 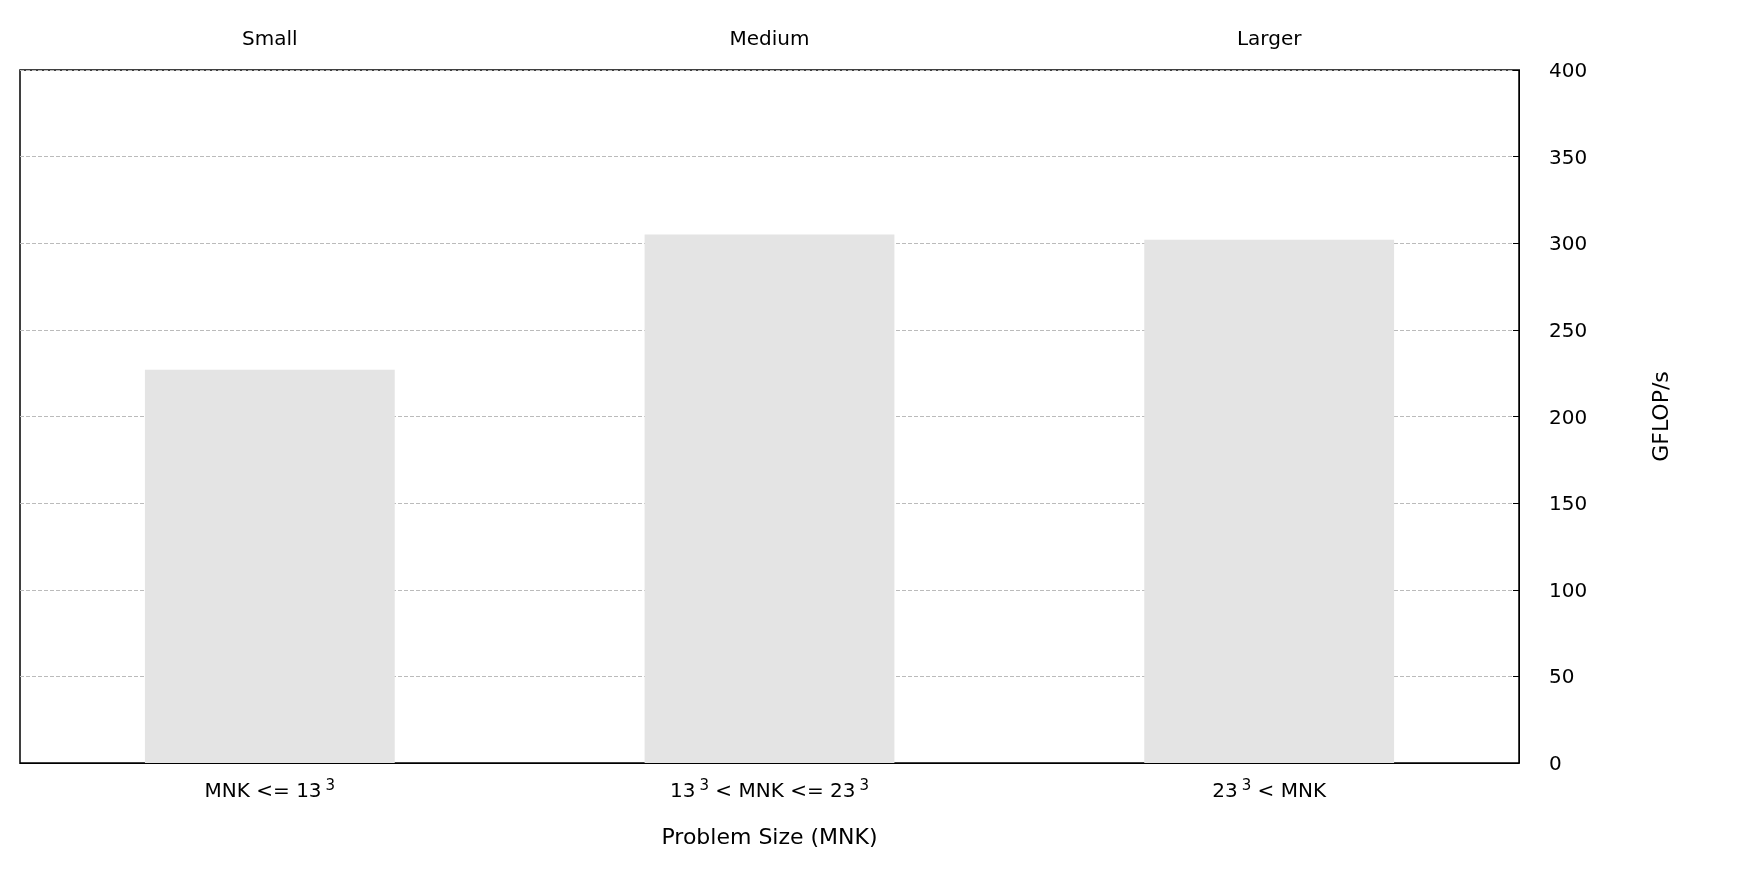 I want to click on y-tick-label: 250, so click(x=1568, y=329).